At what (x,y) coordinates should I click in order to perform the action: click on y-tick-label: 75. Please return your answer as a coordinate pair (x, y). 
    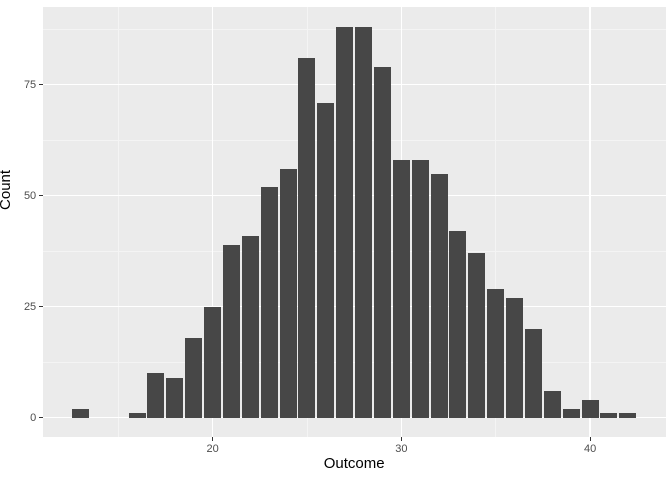
    Looking at the image, I should click on (30, 84).